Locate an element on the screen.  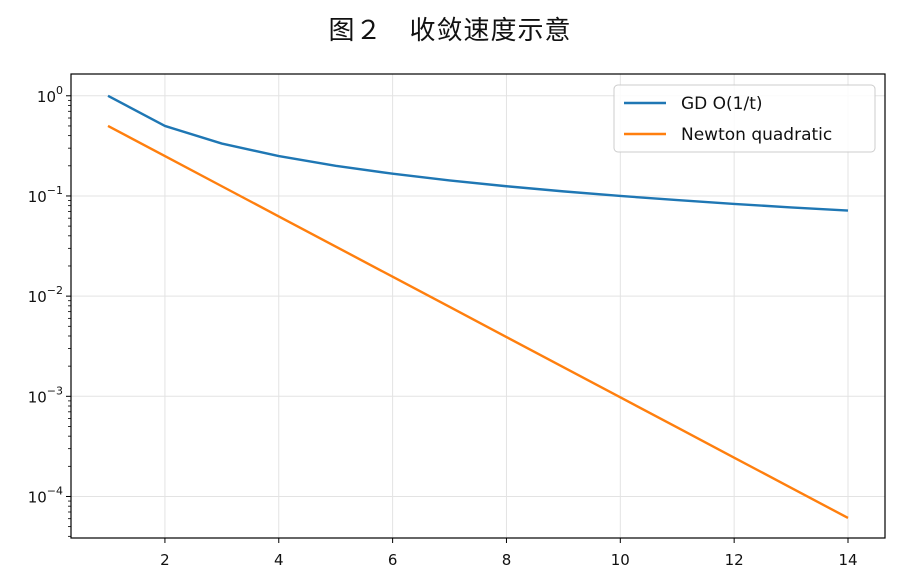
x-tick-label: 8 is located at coordinates (507, 560).